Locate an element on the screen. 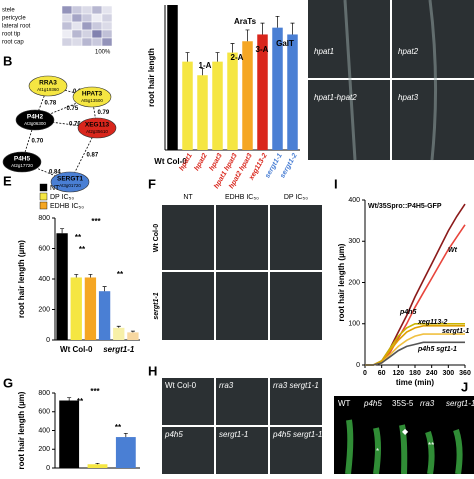  panel-label: I is located at coordinates (336, 183).